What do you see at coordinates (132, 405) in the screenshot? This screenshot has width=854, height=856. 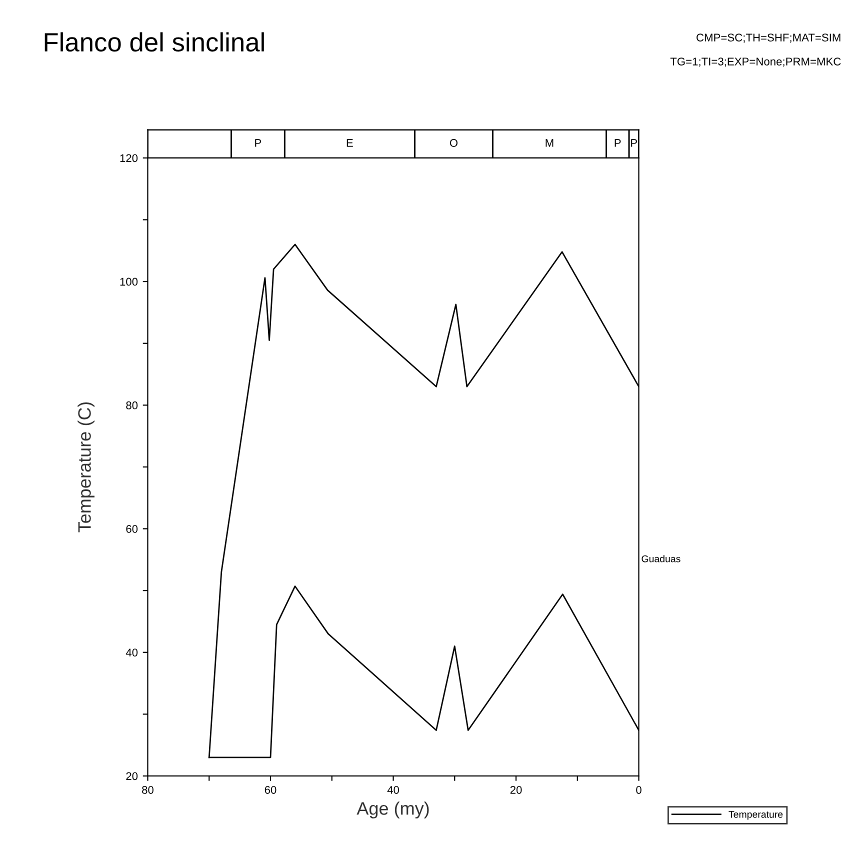 I see `y-tick-label: 80` at bounding box center [132, 405].